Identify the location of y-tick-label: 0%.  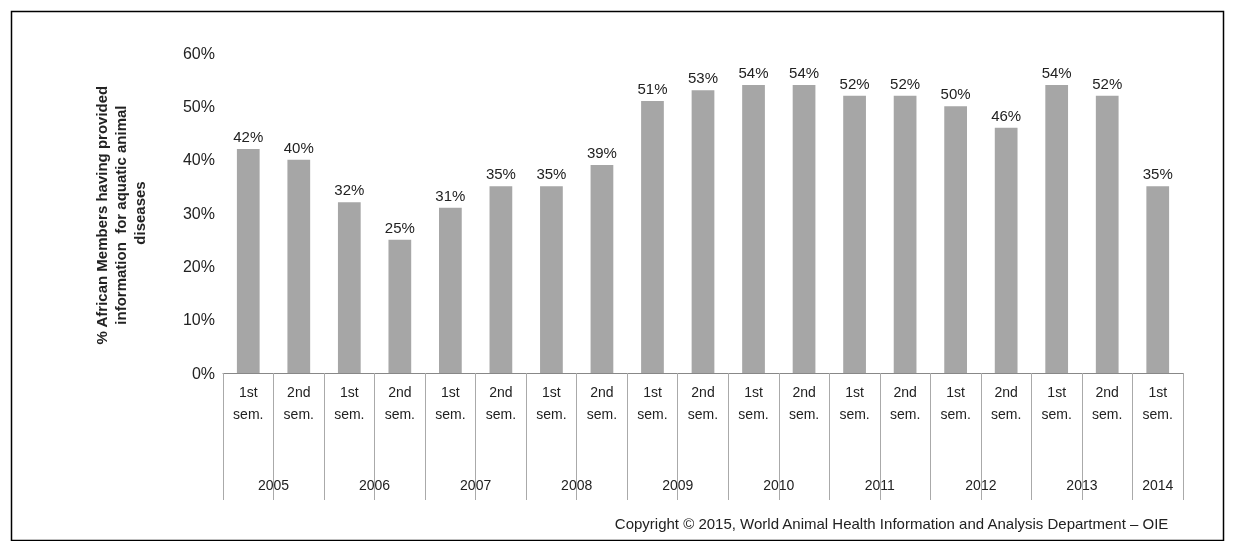
(203, 373).